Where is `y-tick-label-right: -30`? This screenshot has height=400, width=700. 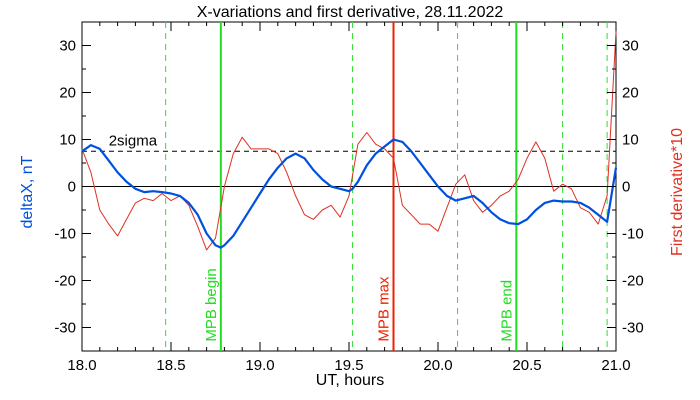
y-tick-label-right: -30 is located at coordinates (633, 328).